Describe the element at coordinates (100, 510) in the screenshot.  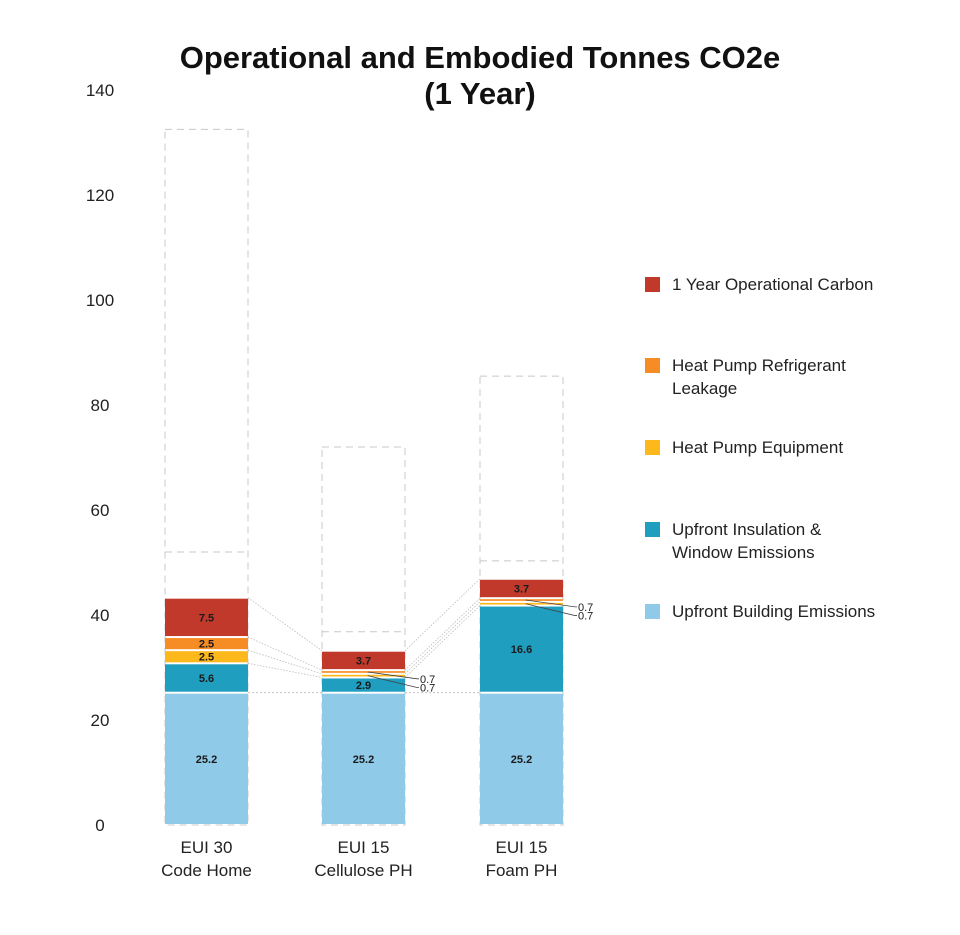
I see `y-tick-label: 60` at that location.